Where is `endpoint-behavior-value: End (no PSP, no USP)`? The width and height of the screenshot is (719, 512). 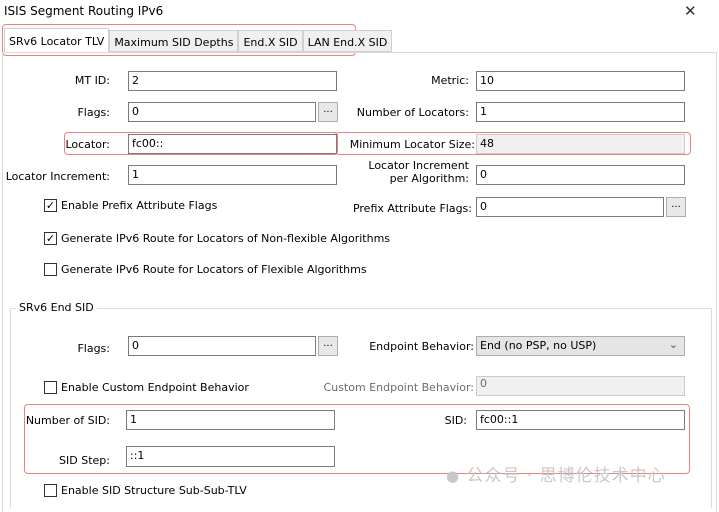 endpoint-behavior-value: End (no PSP, no USP) is located at coordinates (538, 345).